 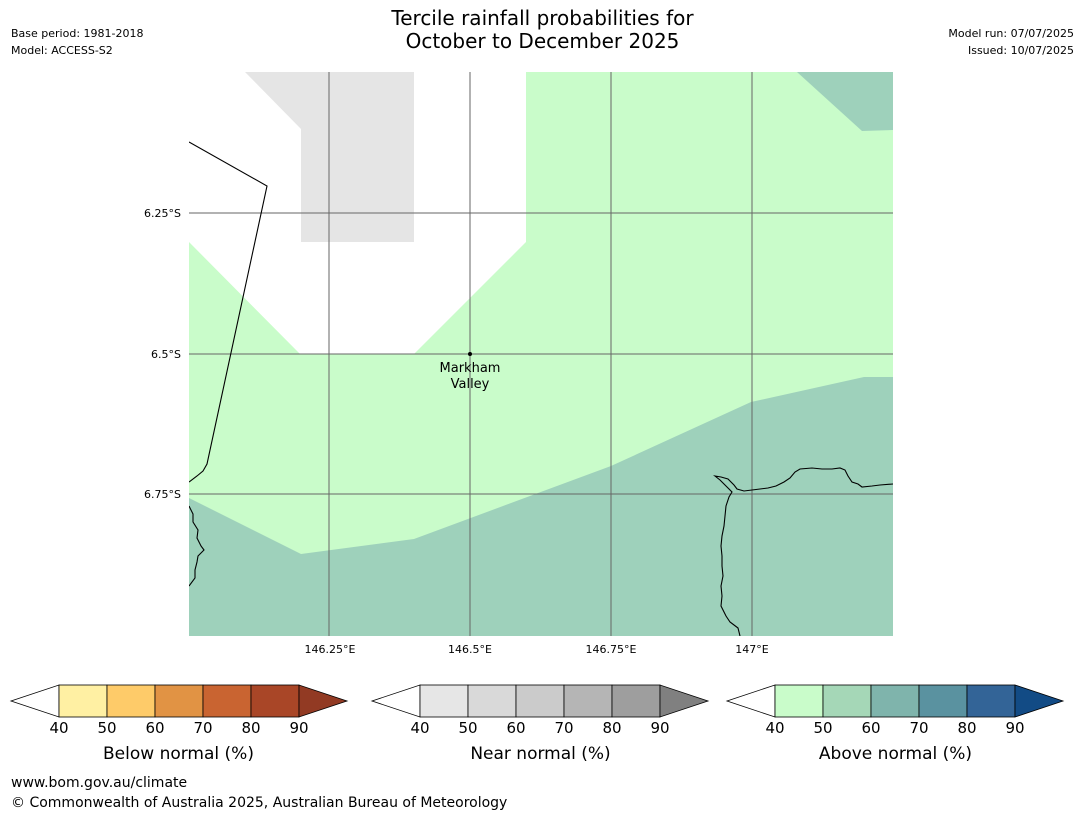 I want to click on colorbar-near-tick: 80, so click(x=611, y=726).